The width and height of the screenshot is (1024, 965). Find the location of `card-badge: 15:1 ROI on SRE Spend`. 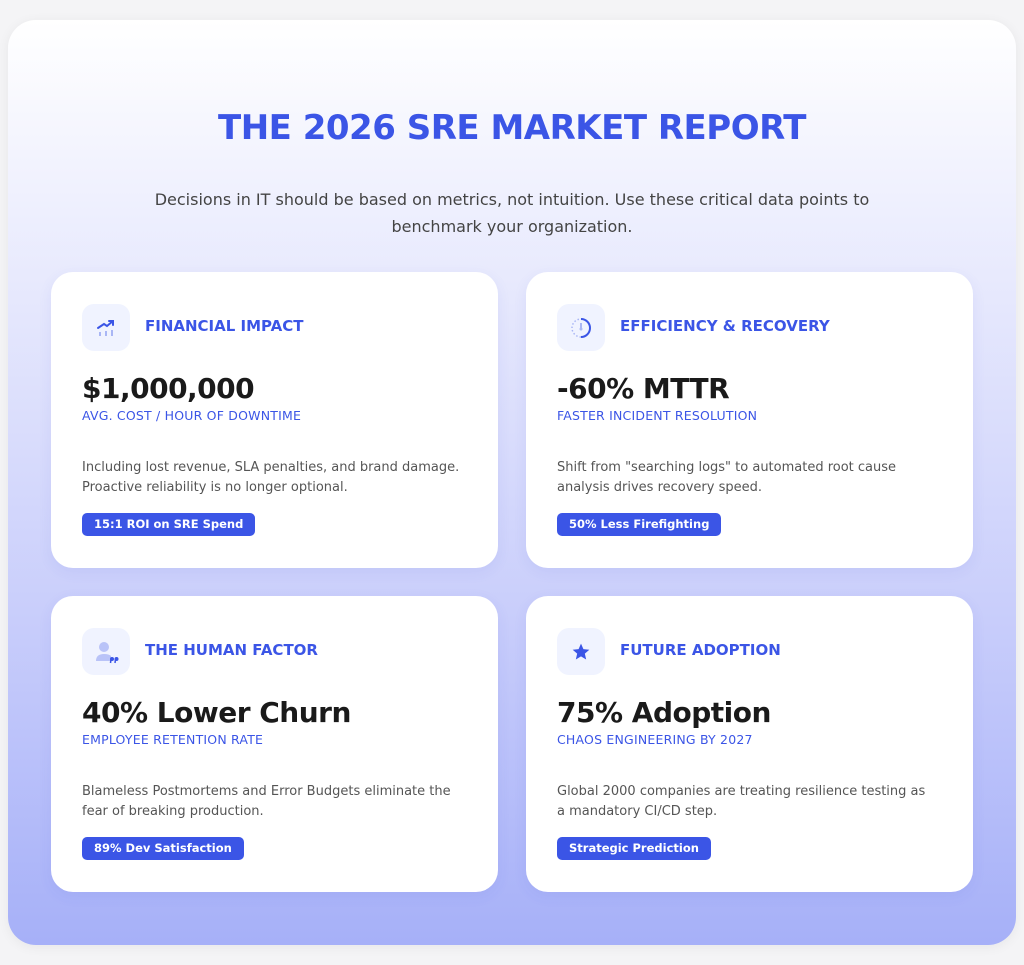

card-badge: 15:1 ROI on SRE Spend is located at coordinates (169, 524).